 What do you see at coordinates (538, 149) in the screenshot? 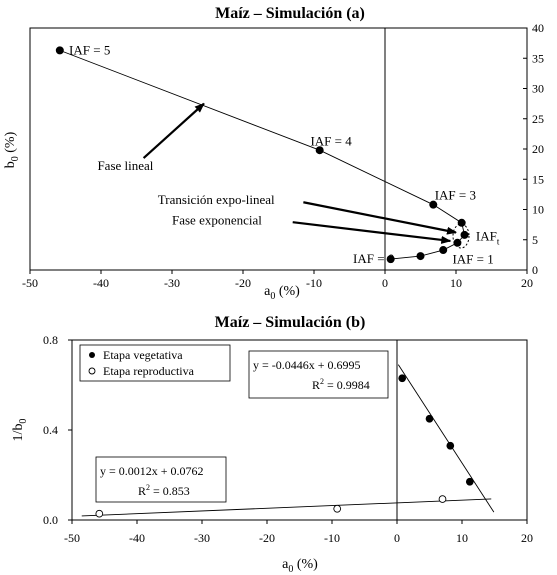
I see `chart-a-ytick-label: 20` at bounding box center [538, 149].